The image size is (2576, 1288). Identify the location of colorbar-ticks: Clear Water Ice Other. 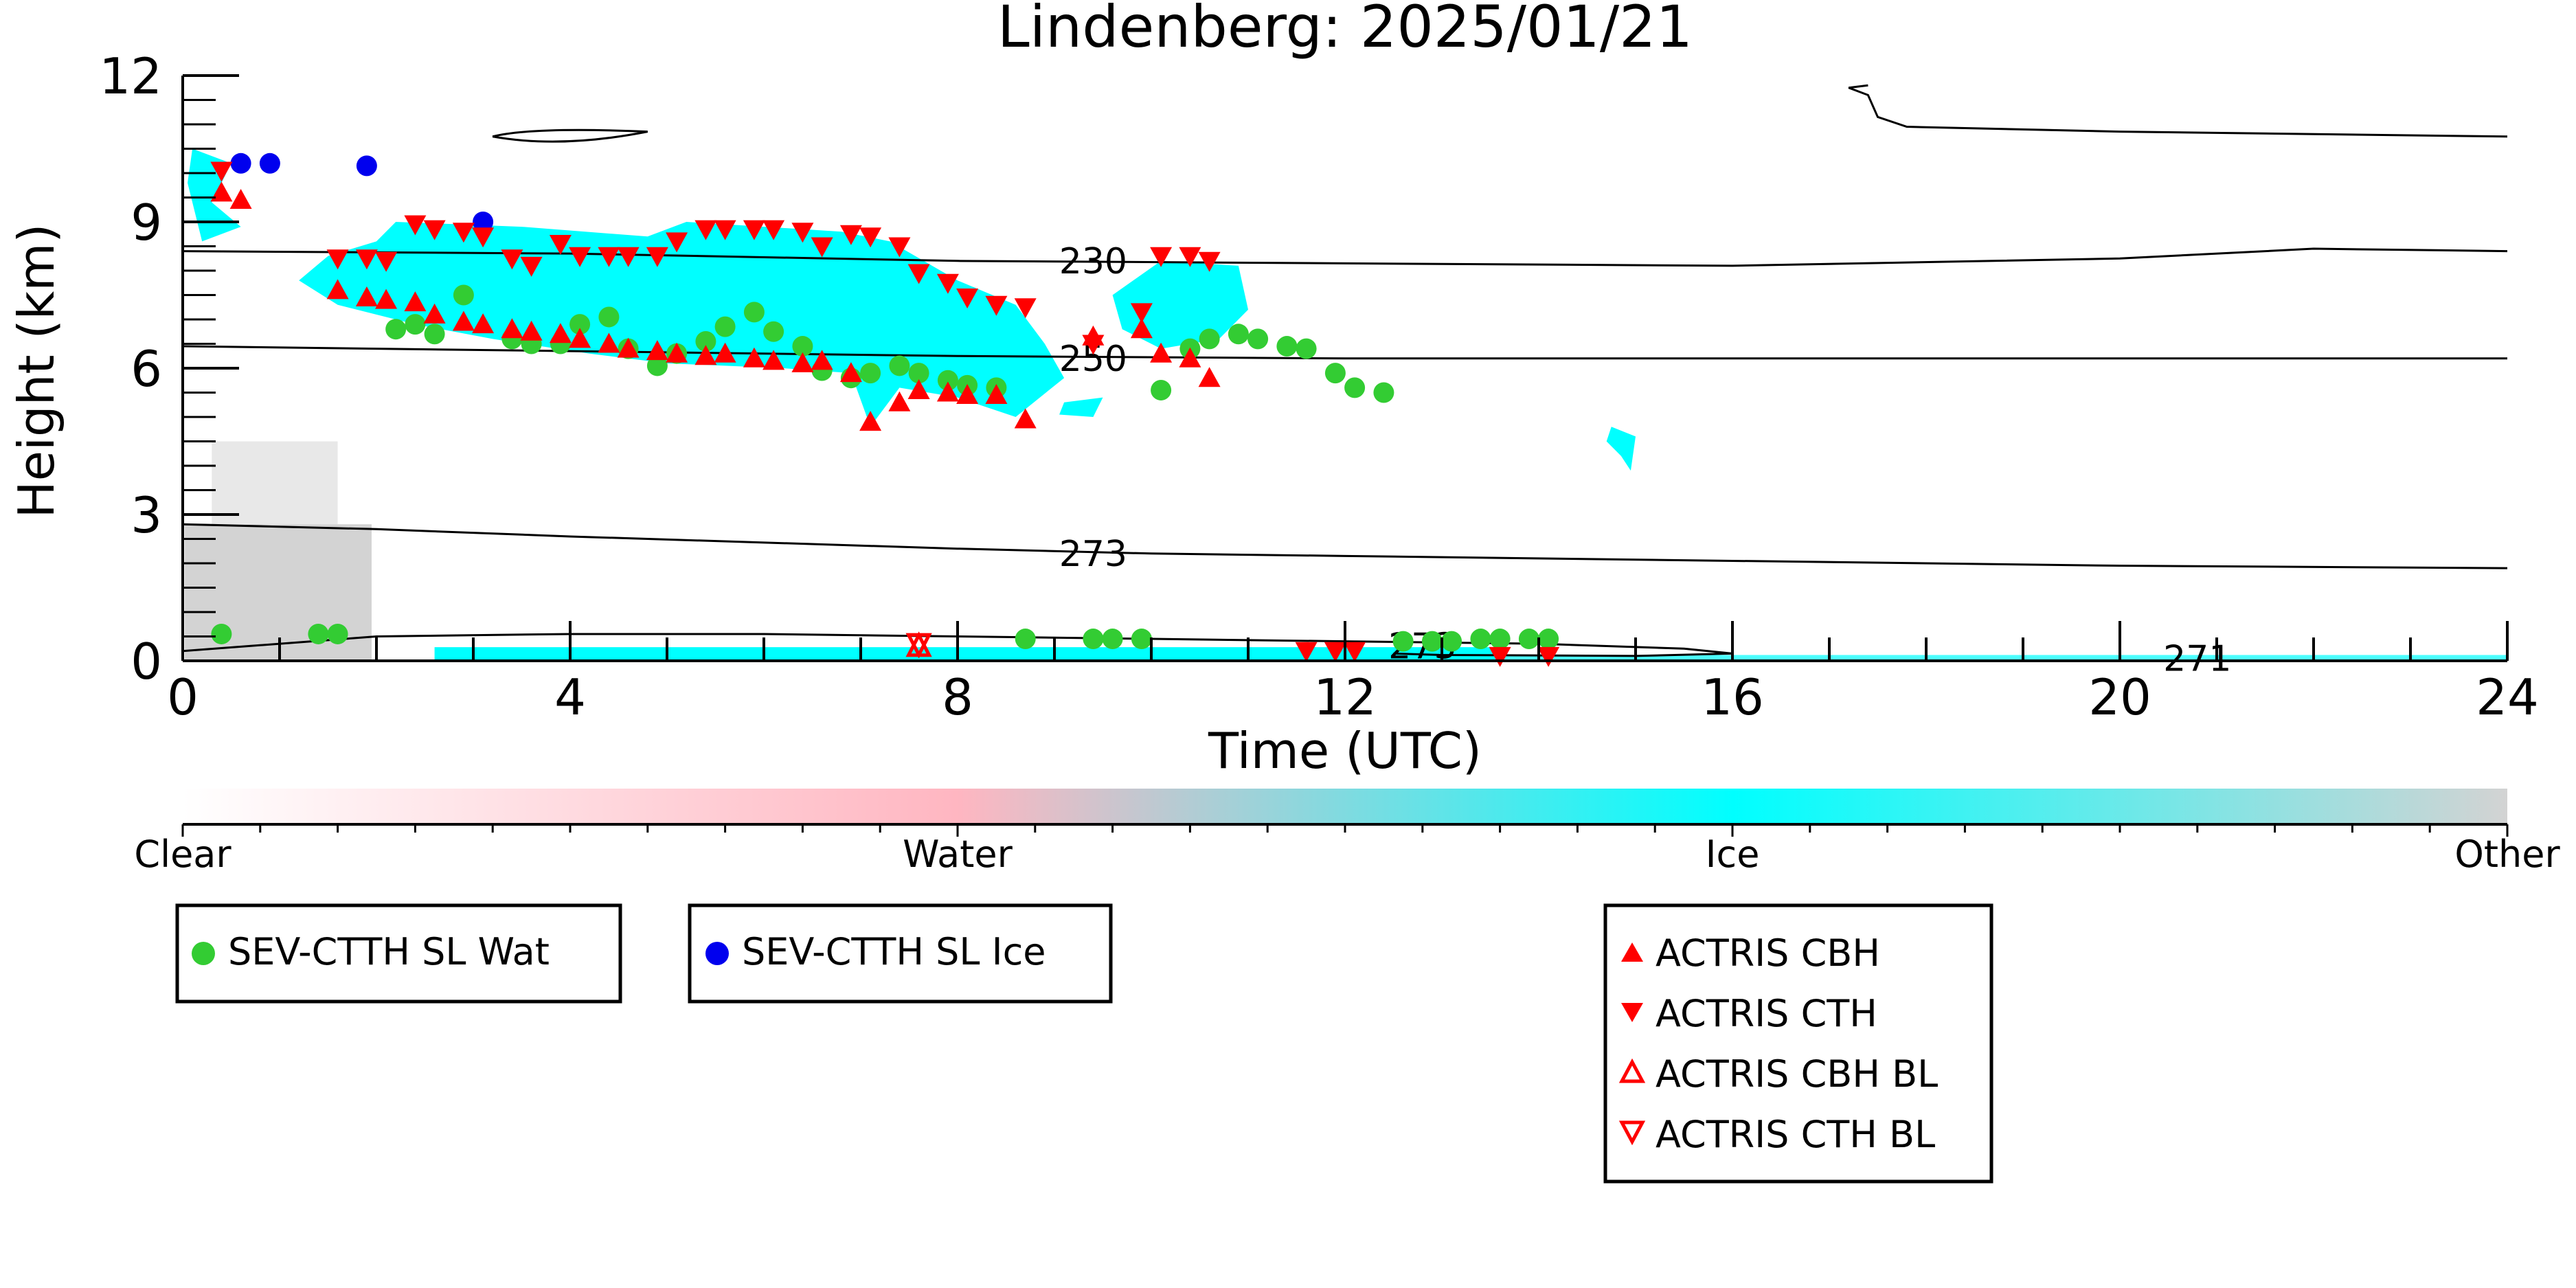
(1347, 850).